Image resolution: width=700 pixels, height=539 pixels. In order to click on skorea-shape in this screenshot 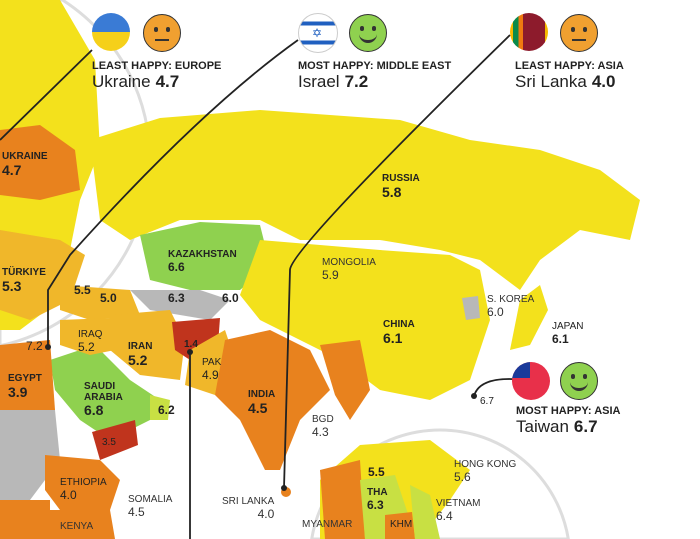, I will do `click(471, 308)`.